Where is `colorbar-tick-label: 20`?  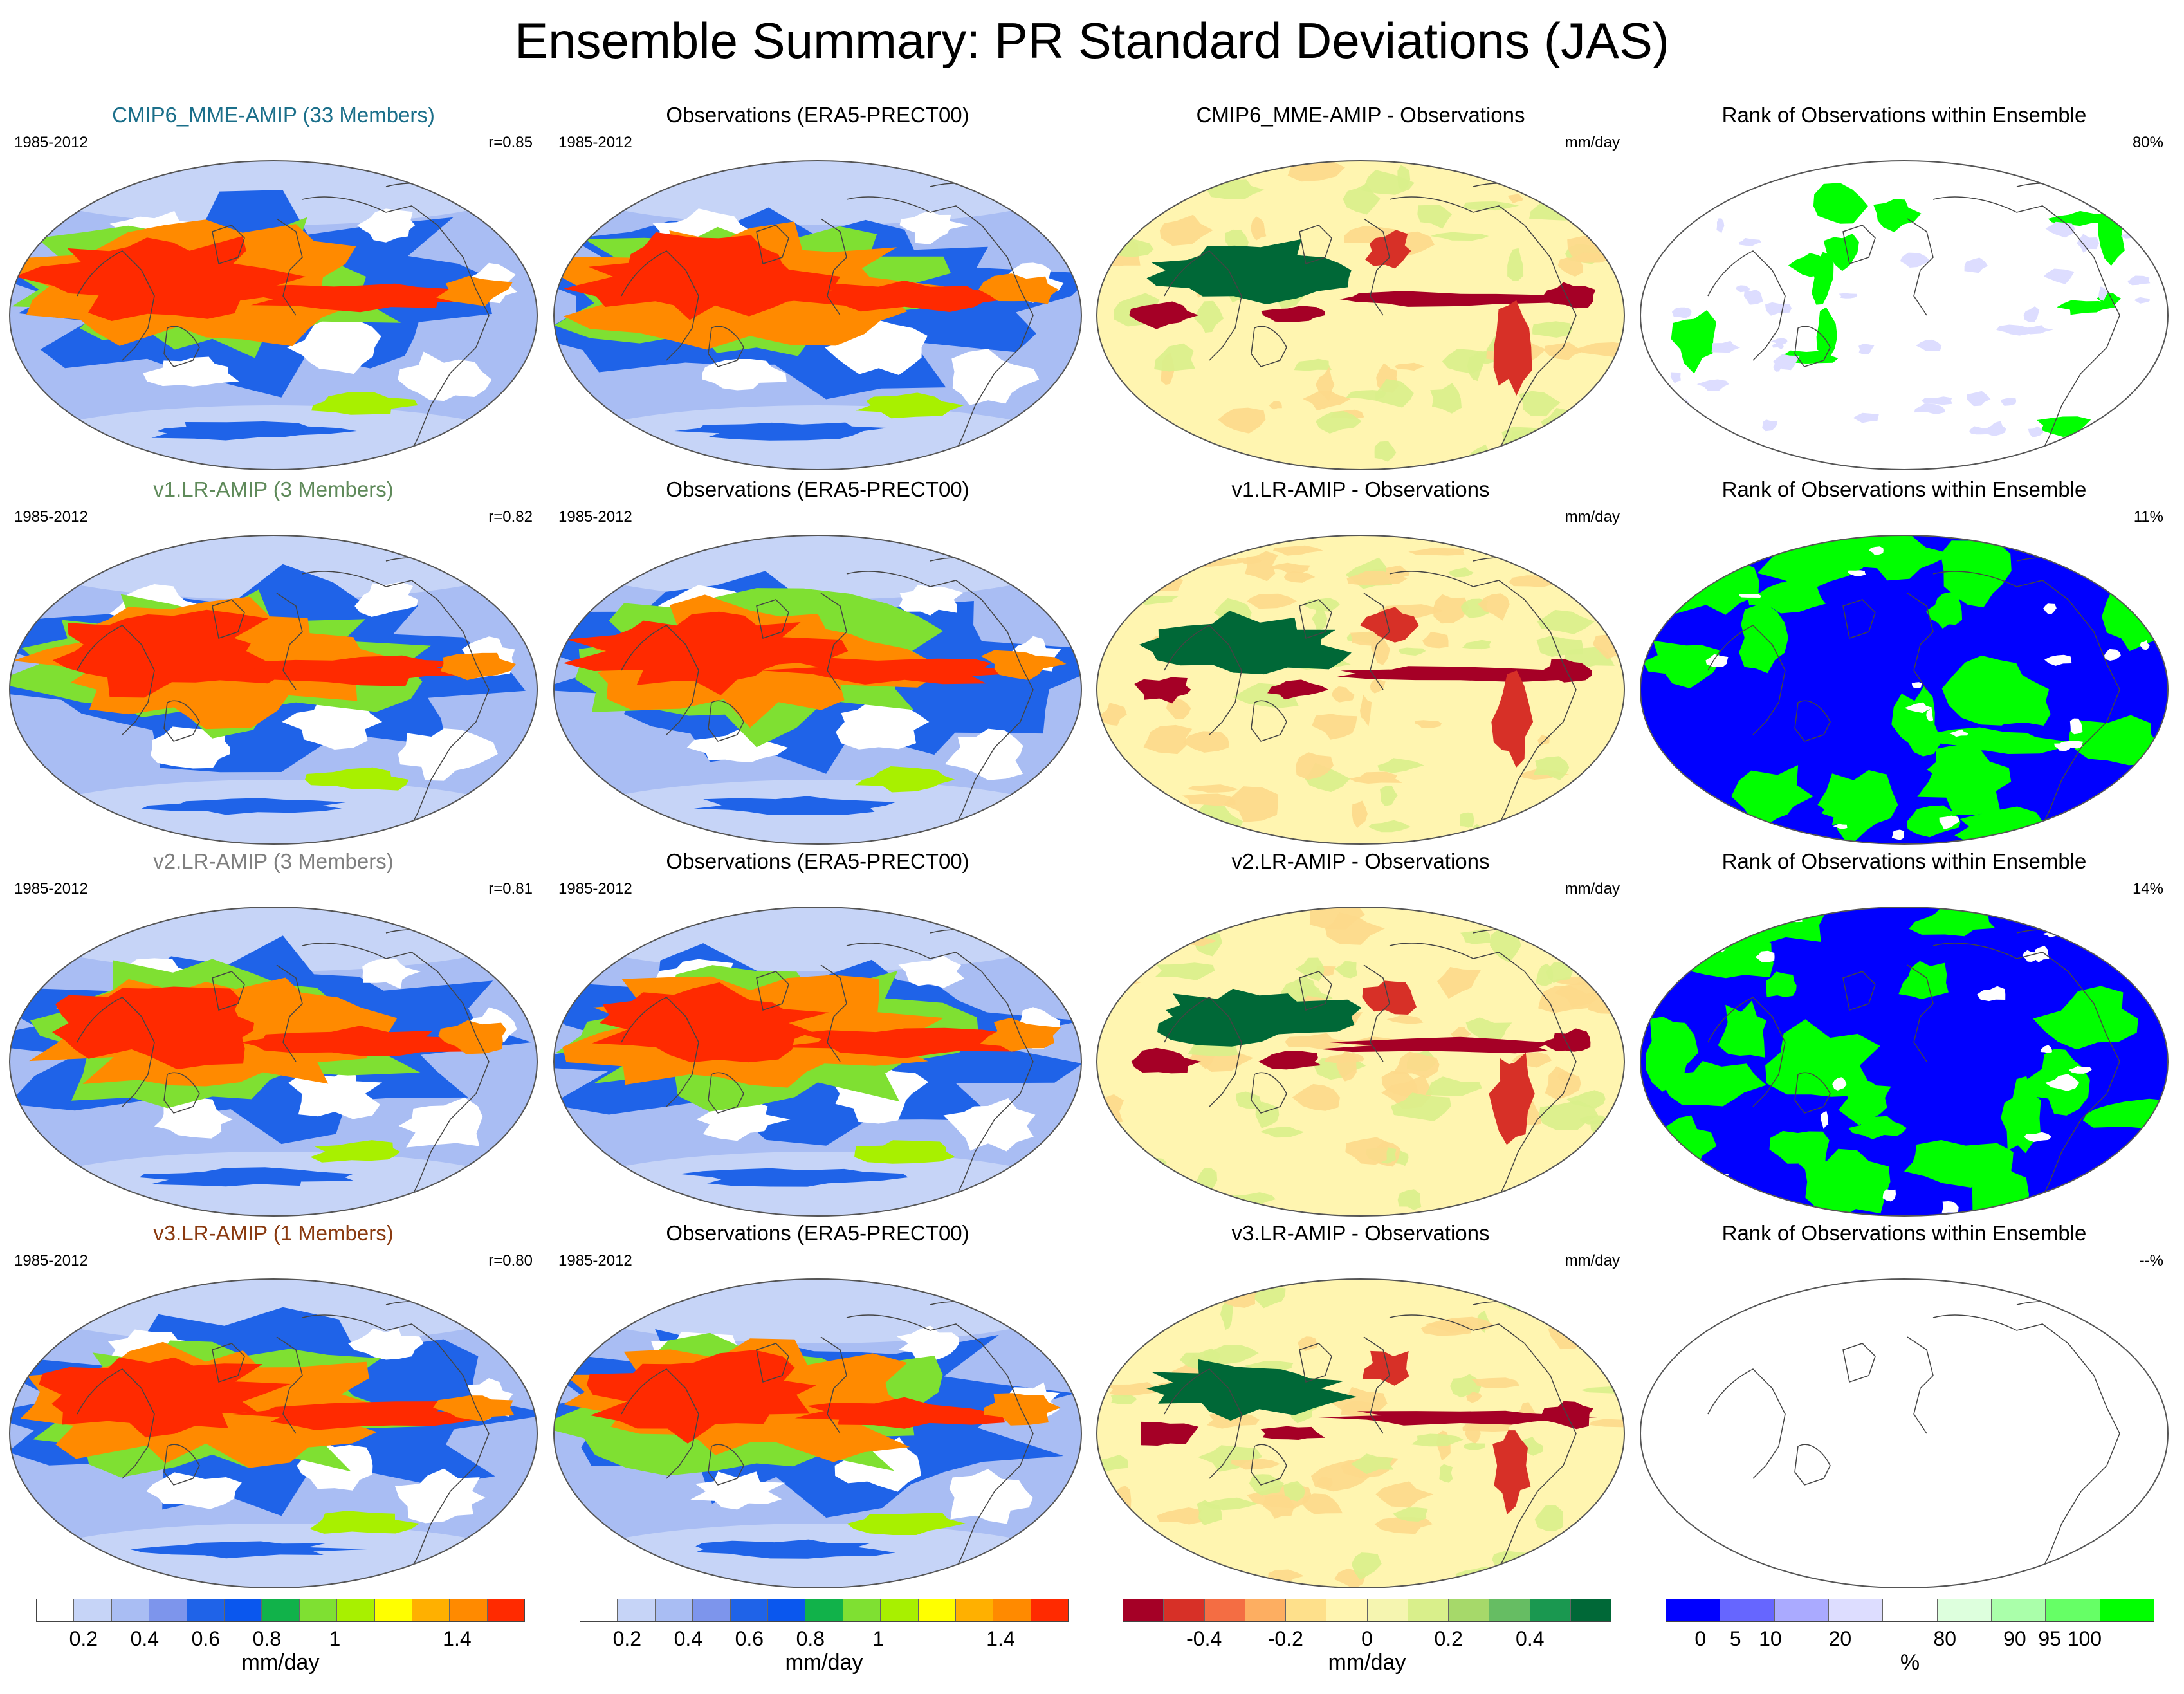
colorbar-tick-label: 20 is located at coordinates (1840, 1638).